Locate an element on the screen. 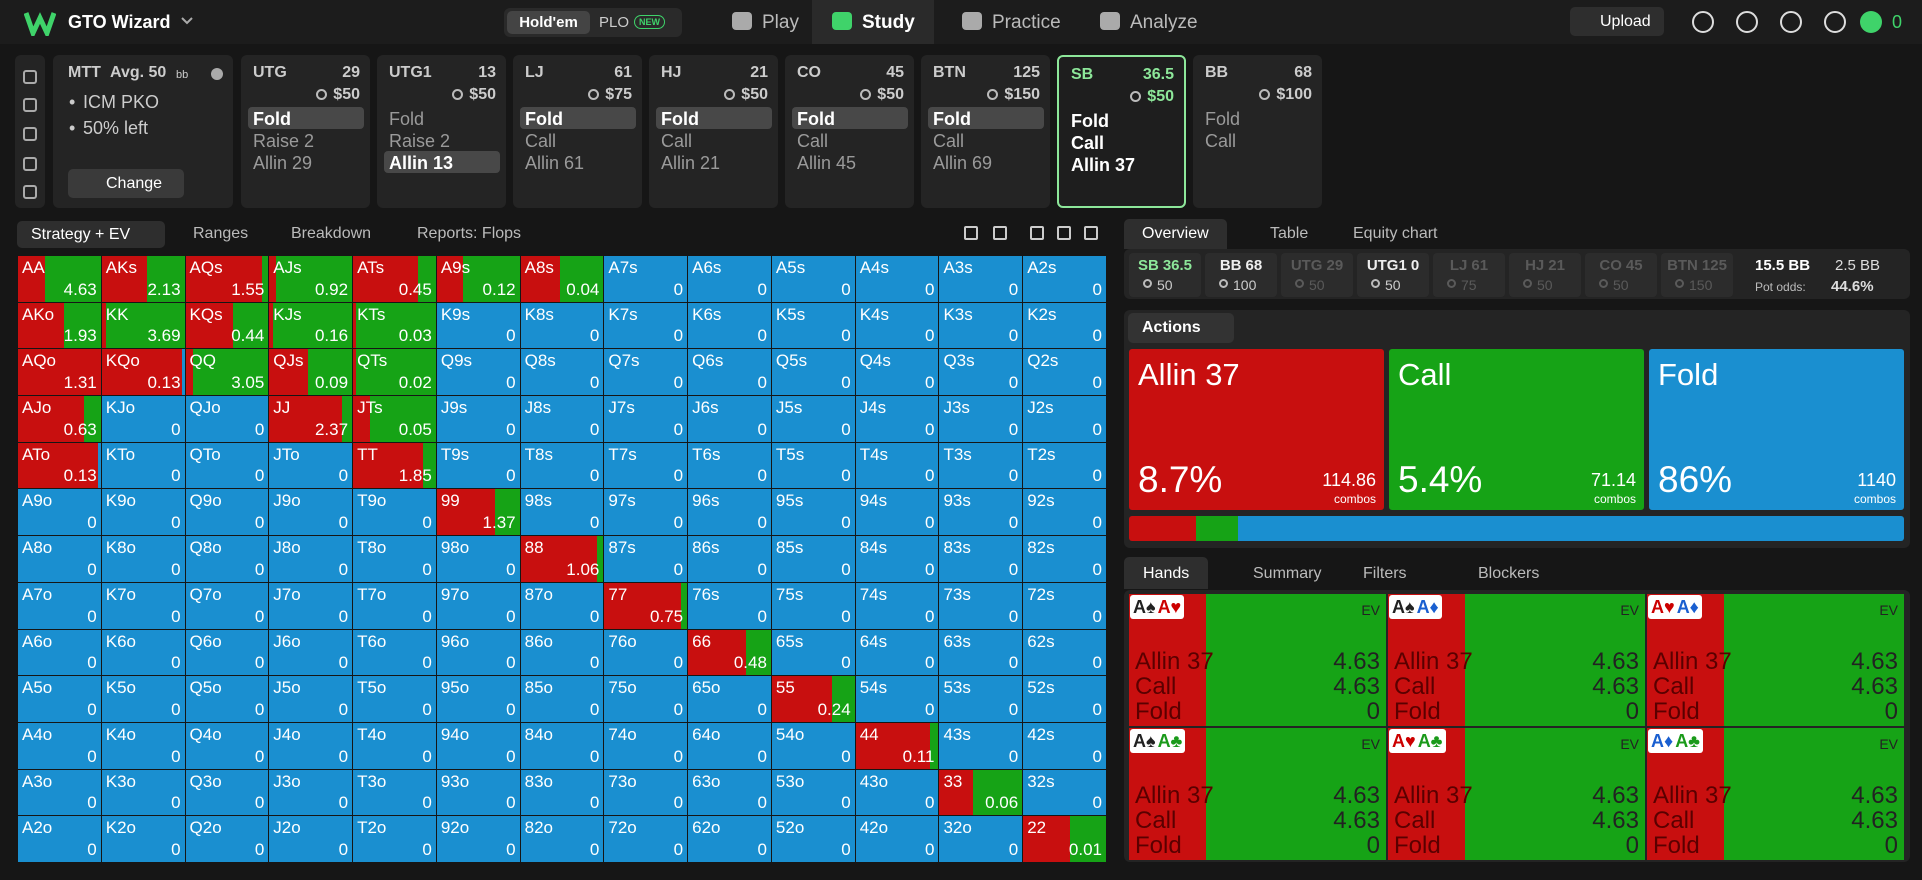 This screenshot has height=880, width=1922. hand-cell: 83o 0 is located at coordinates (562, 792).